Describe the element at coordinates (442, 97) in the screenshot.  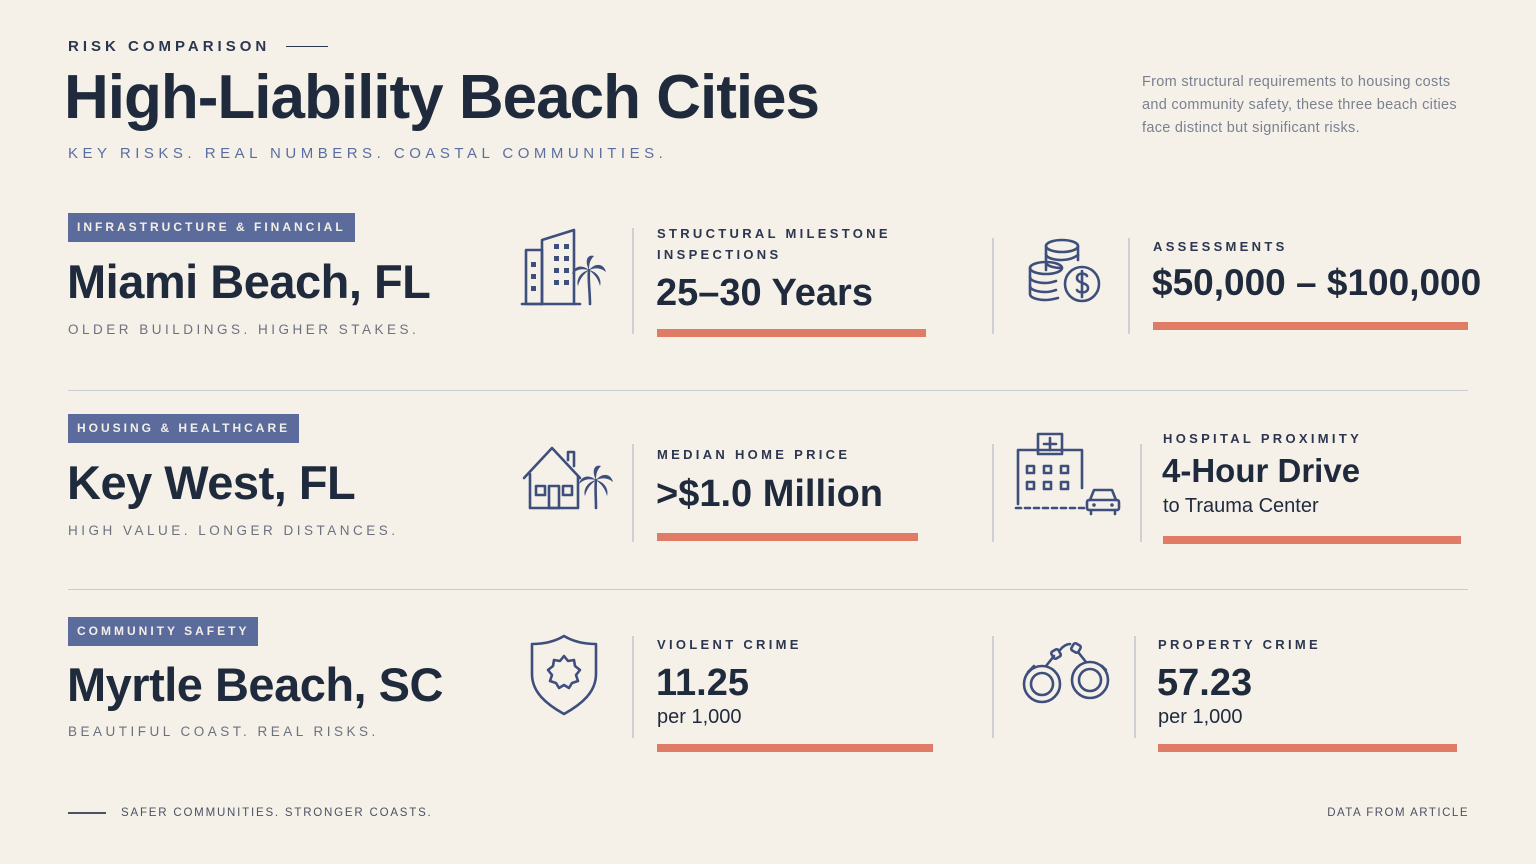
I see `page-title: High-Liability Beach Cities` at that location.